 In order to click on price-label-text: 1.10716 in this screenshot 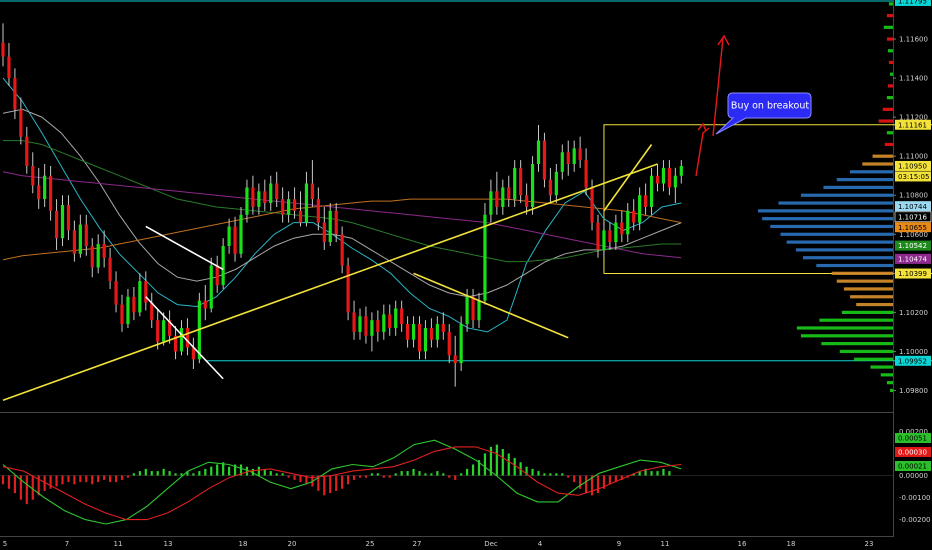, I will do `click(912, 217)`.